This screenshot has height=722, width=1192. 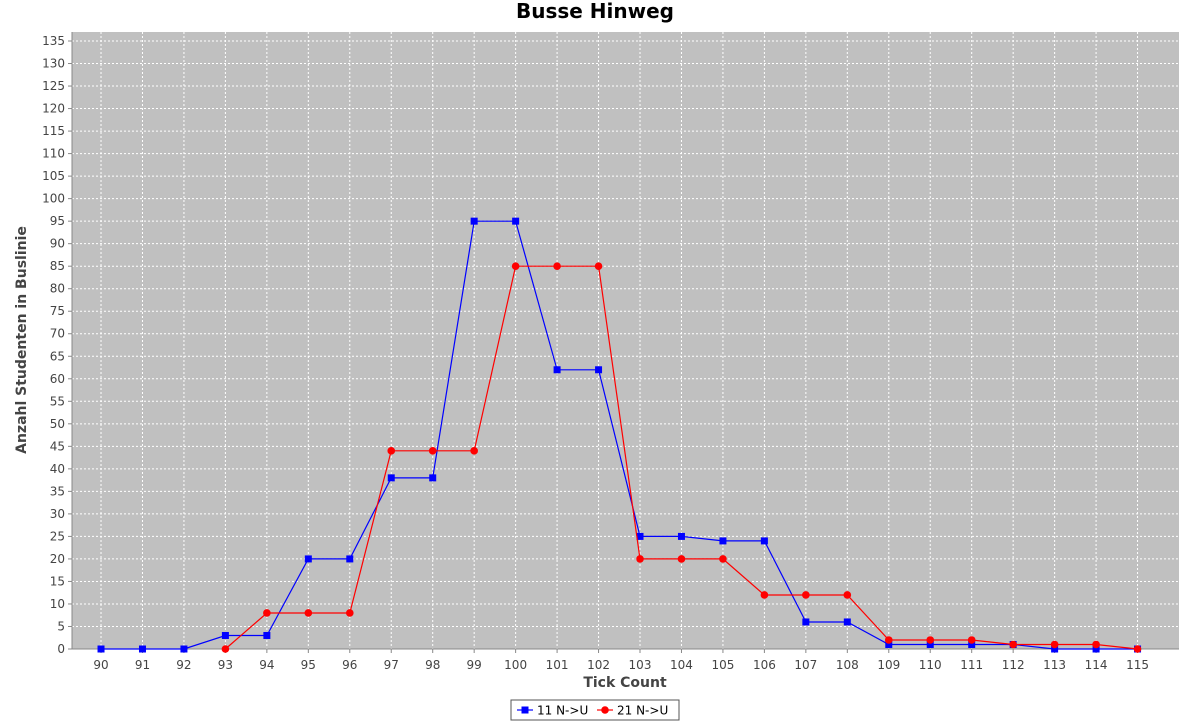 What do you see at coordinates (57, 604) in the screenshot?
I see `y-tick-label: 10` at bounding box center [57, 604].